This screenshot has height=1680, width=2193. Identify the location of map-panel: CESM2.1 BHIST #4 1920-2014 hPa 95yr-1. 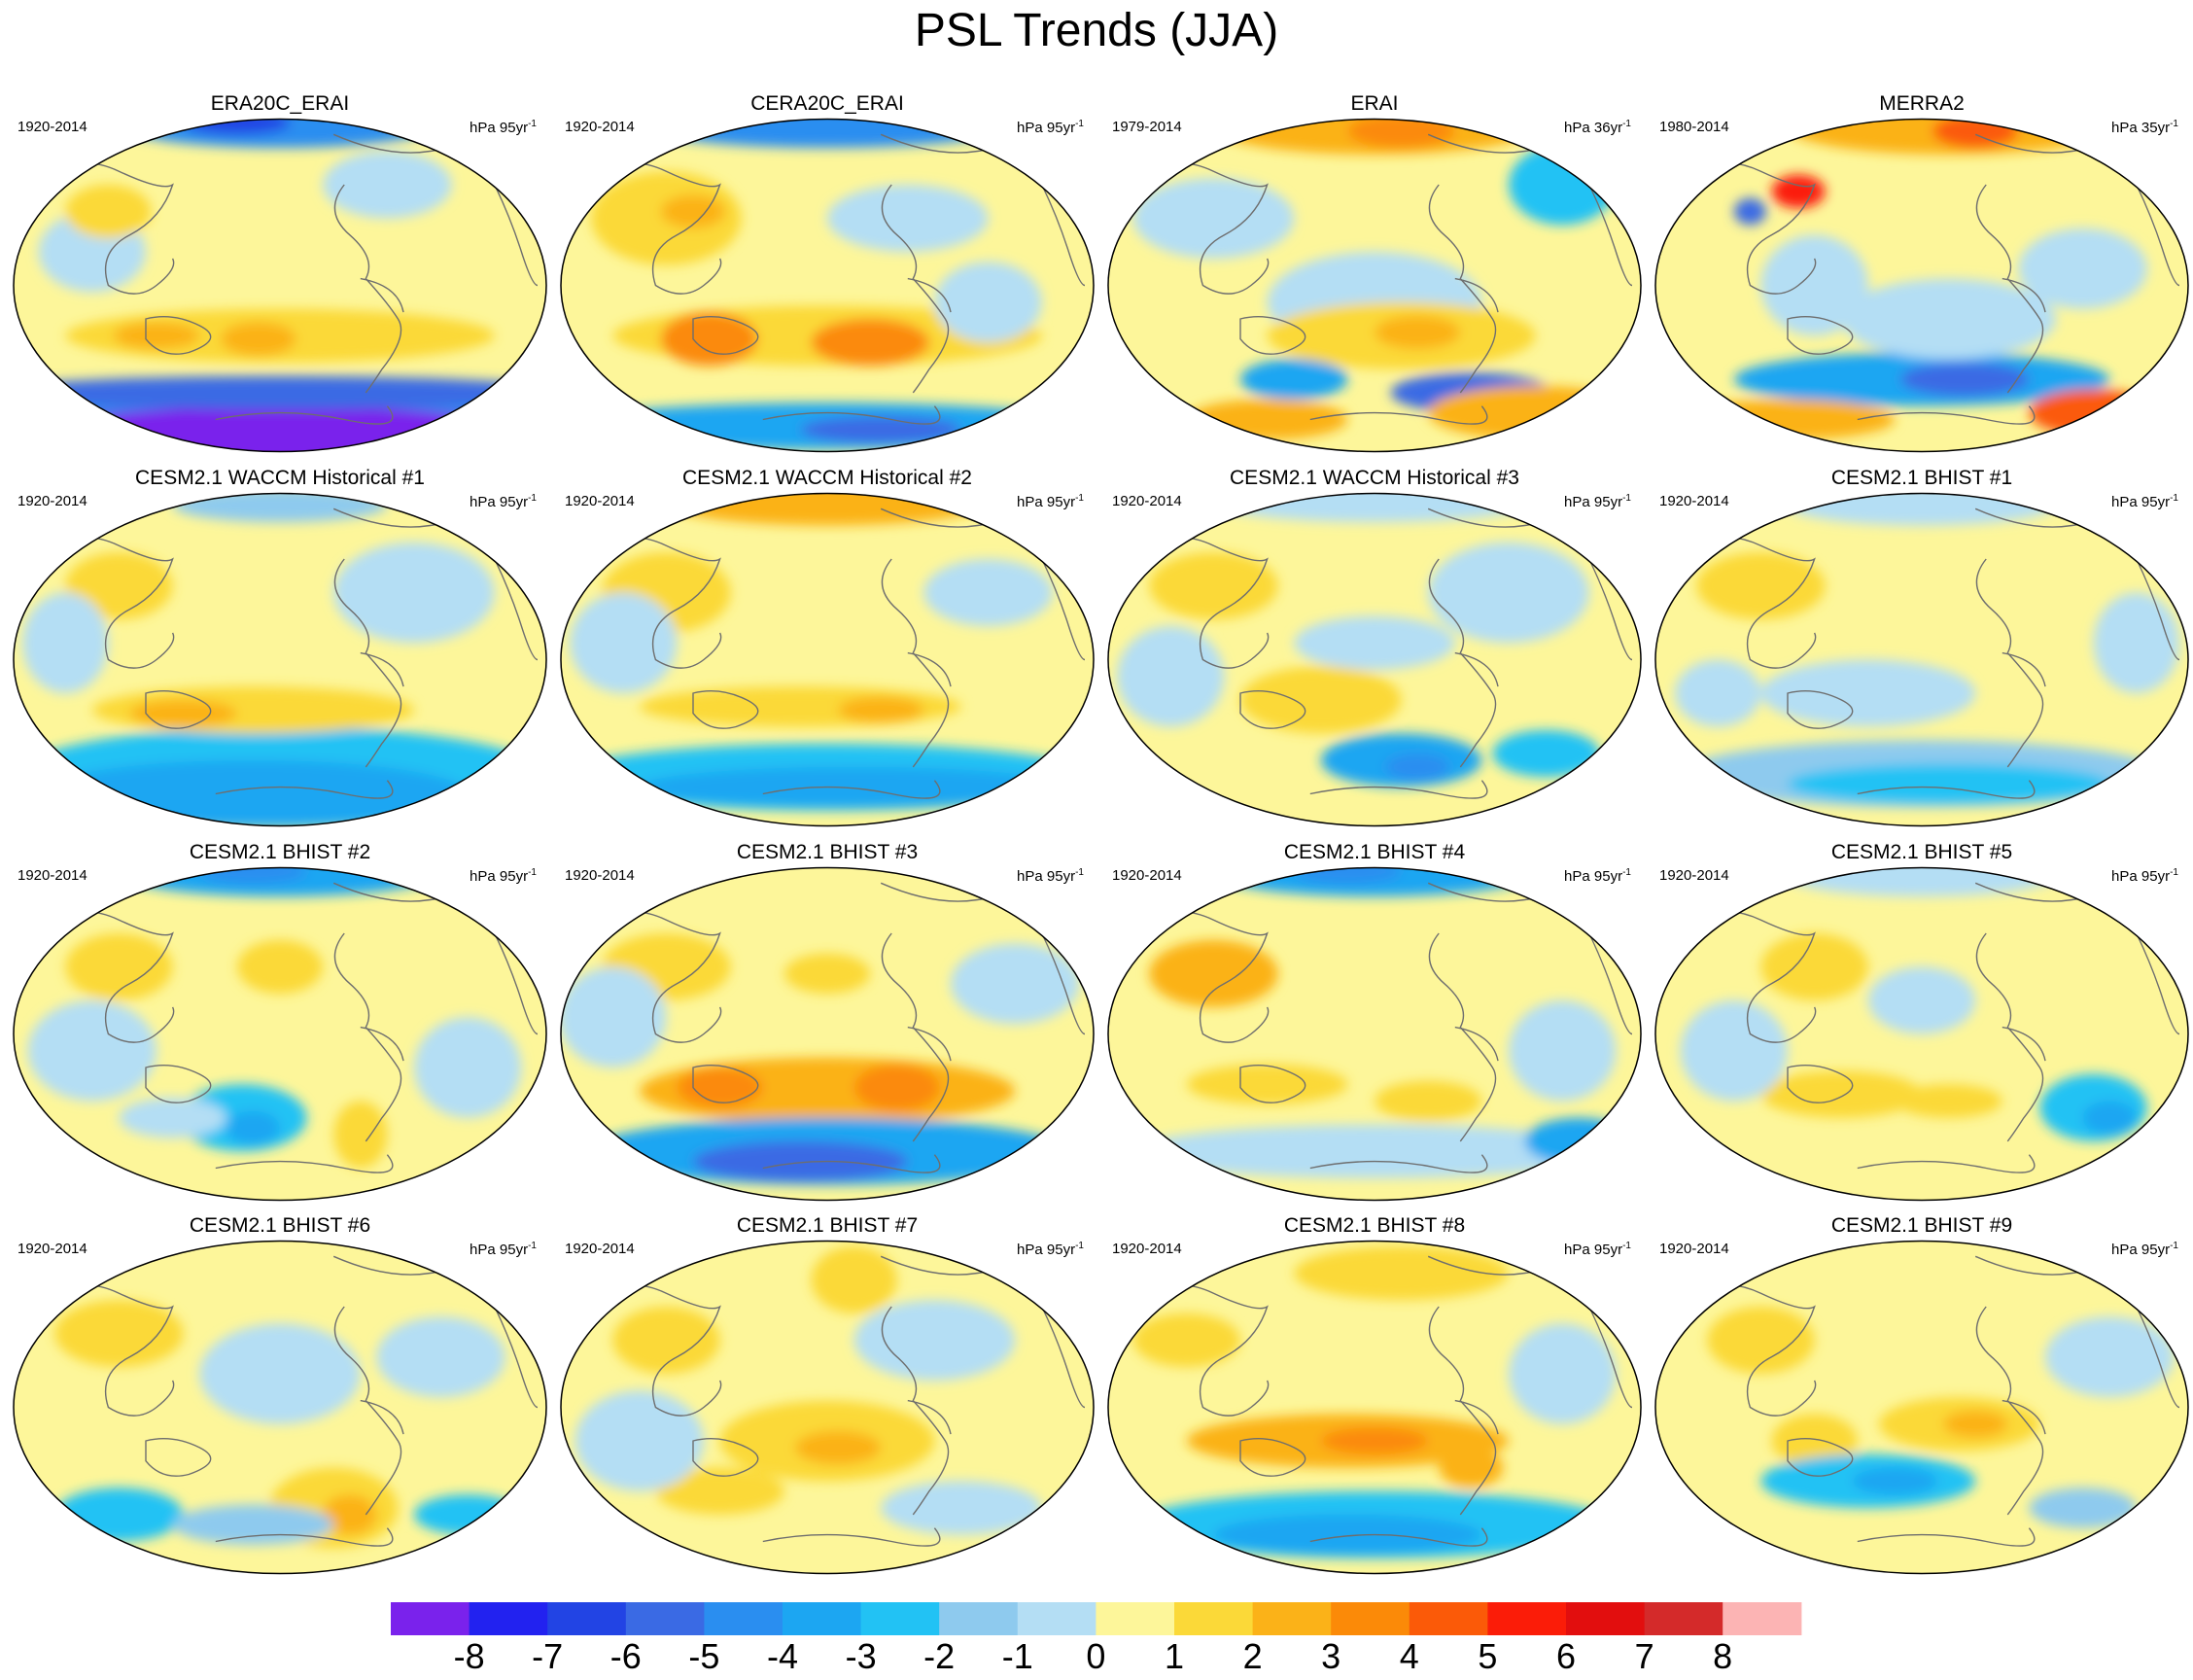
(1374, 1022).